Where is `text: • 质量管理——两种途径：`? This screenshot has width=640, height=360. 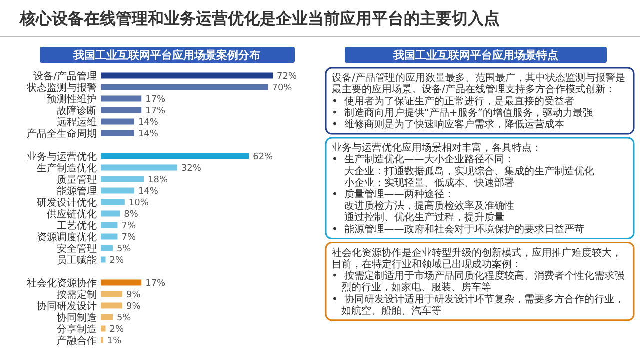
text: • 质量管理——两种途径： is located at coordinates (393, 194).